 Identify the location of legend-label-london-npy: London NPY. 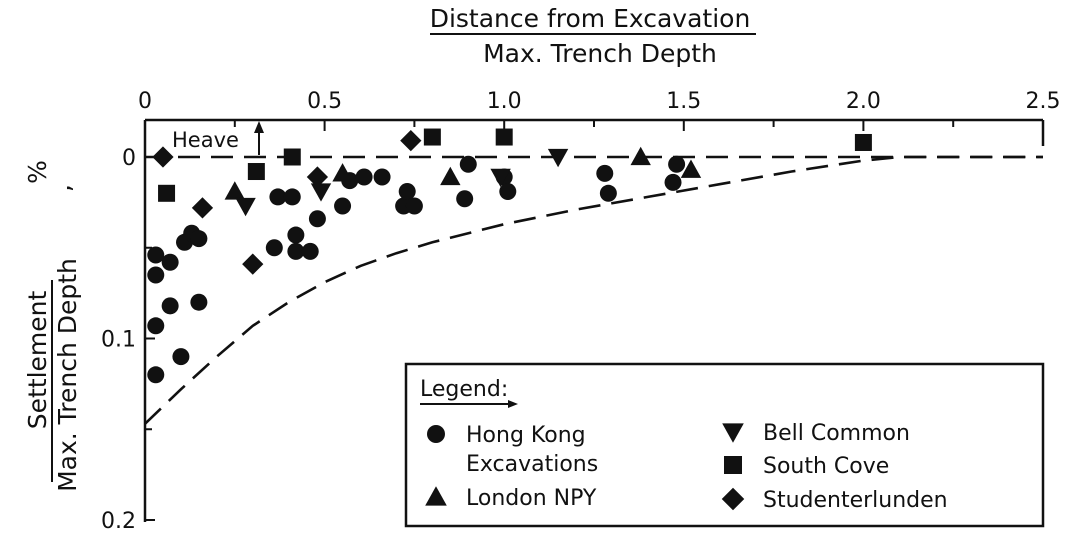
(531, 498).